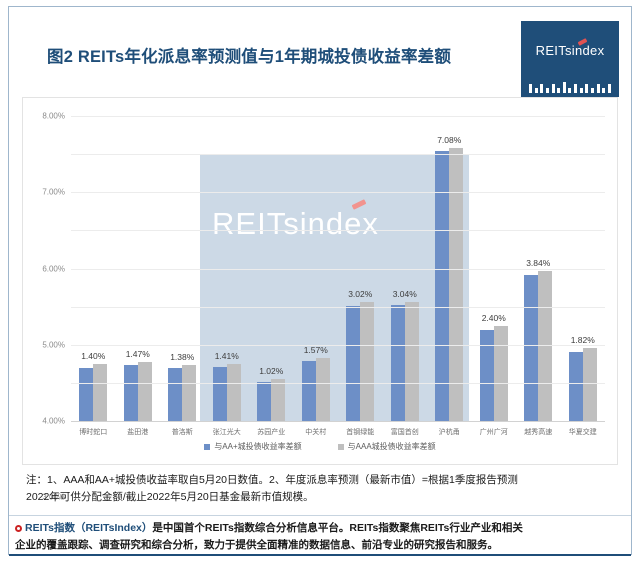 Image resolution: width=640 pixels, height=562 pixels. Describe the element at coordinates (93, 356) in the screenshot. I see `bar-value-label: 1.40%` at that location.